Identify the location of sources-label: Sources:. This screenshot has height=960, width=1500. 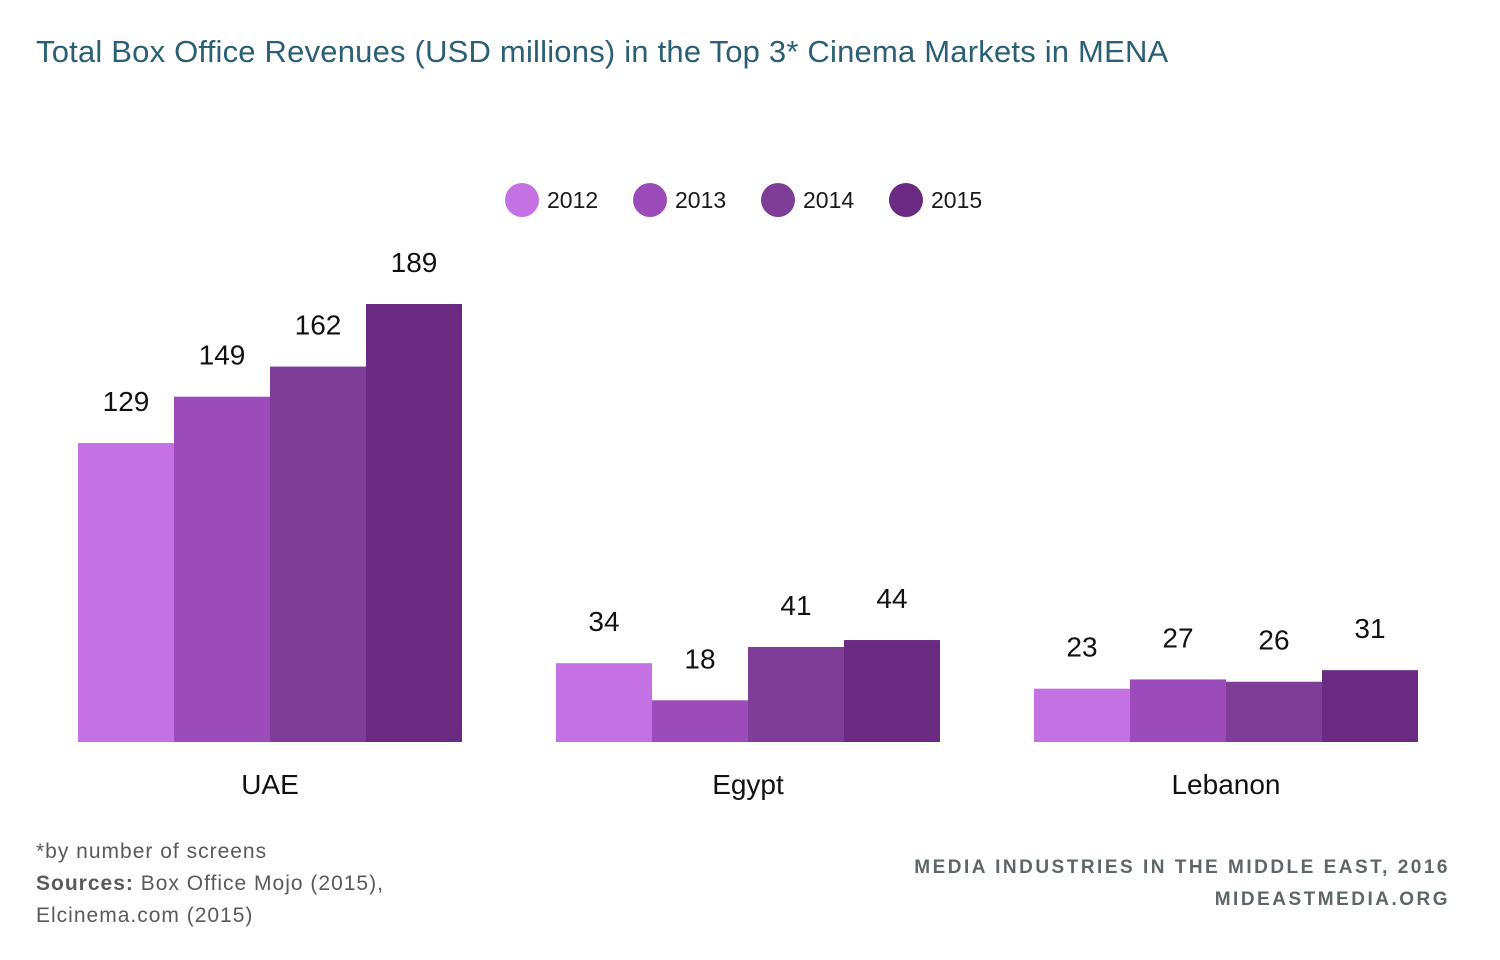
(85, 883).